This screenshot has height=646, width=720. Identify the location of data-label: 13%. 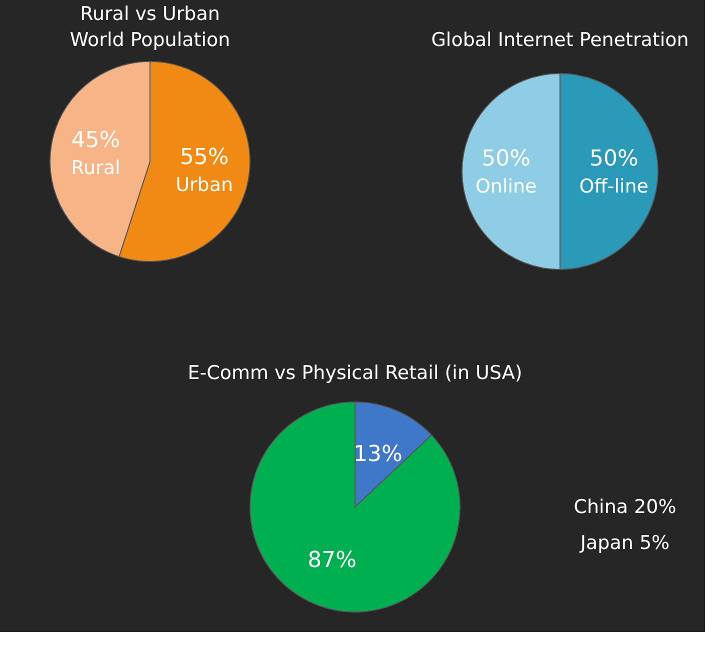
(377, 454).